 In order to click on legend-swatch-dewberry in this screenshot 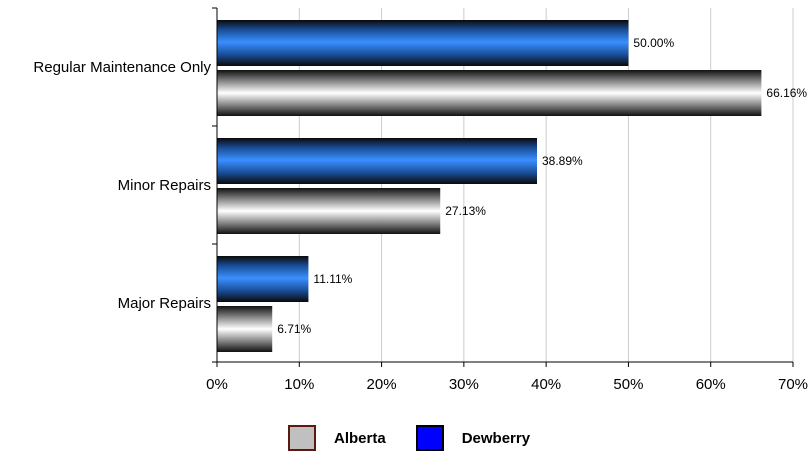, I will do `click(429, 438)`.